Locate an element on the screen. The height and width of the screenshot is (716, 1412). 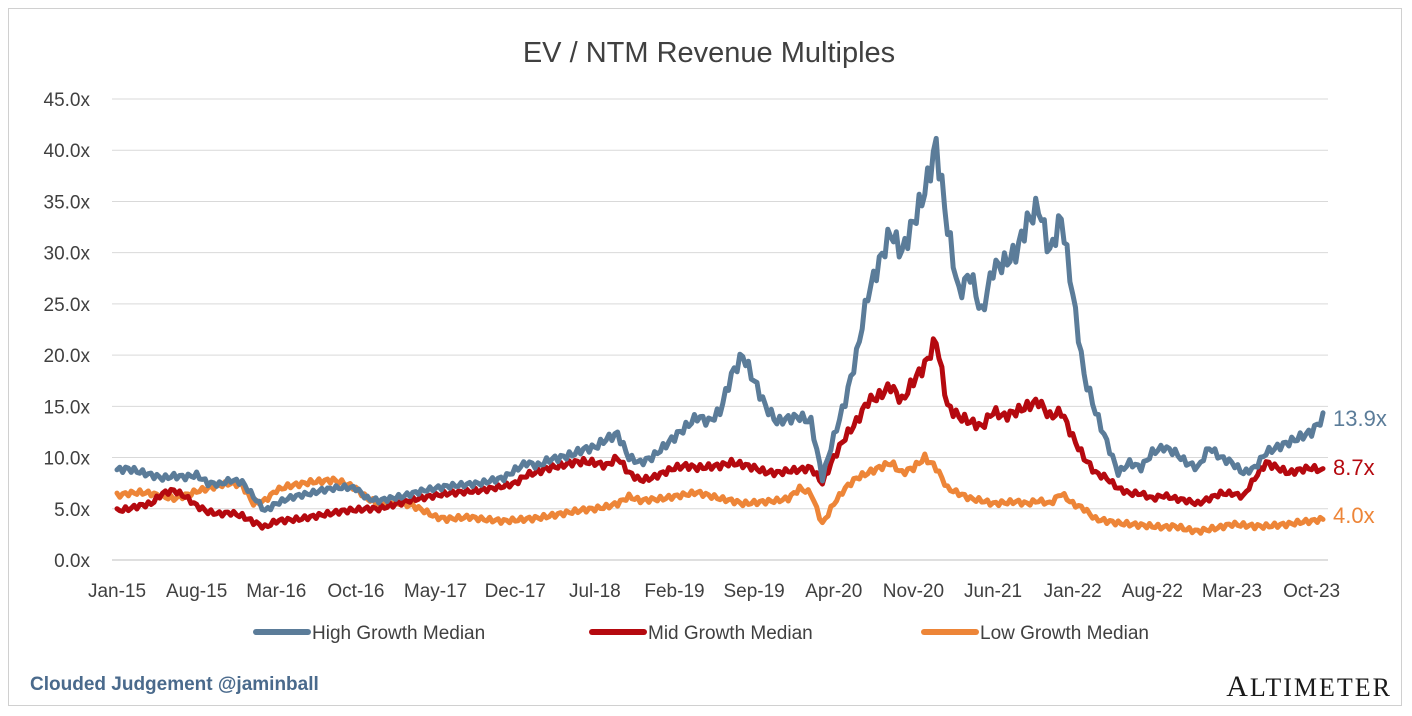
y-tick-label: 35.0x is located at coordinates (67, 202).